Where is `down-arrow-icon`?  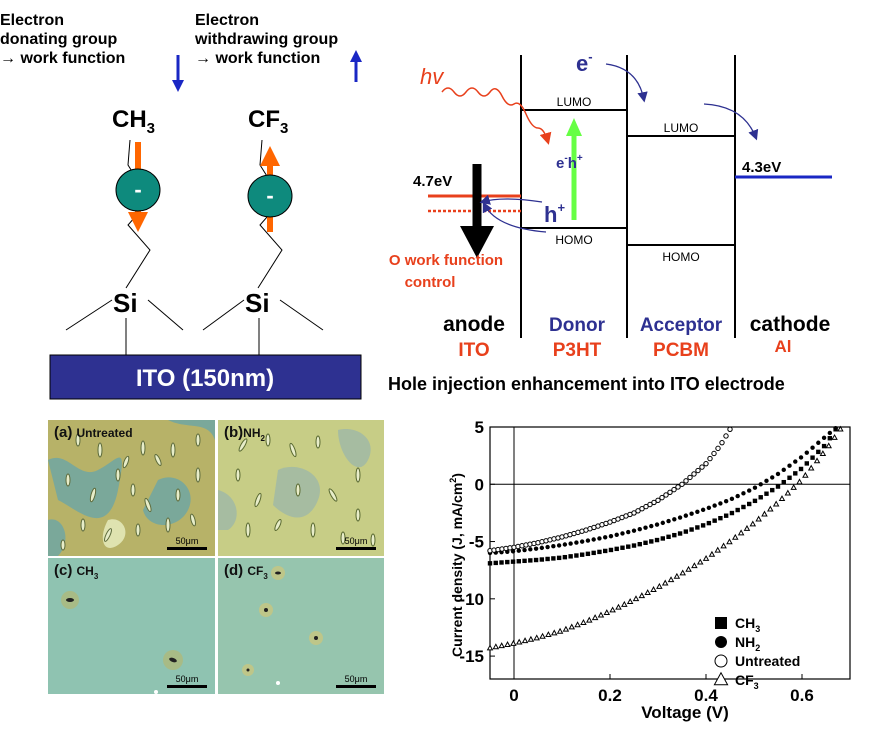 down-arrow-icon is located at coordinates (178, 73).